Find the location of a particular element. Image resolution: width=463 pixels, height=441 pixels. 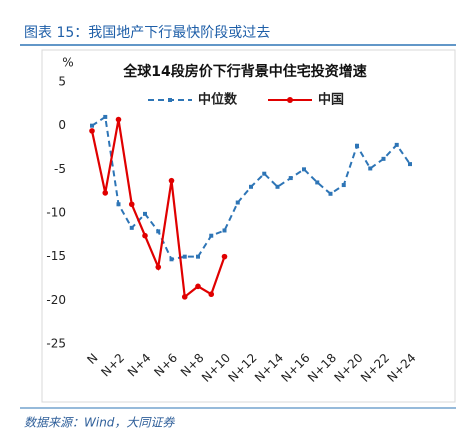

x-tick-label: N+22 is located at coordinates (375, 368).